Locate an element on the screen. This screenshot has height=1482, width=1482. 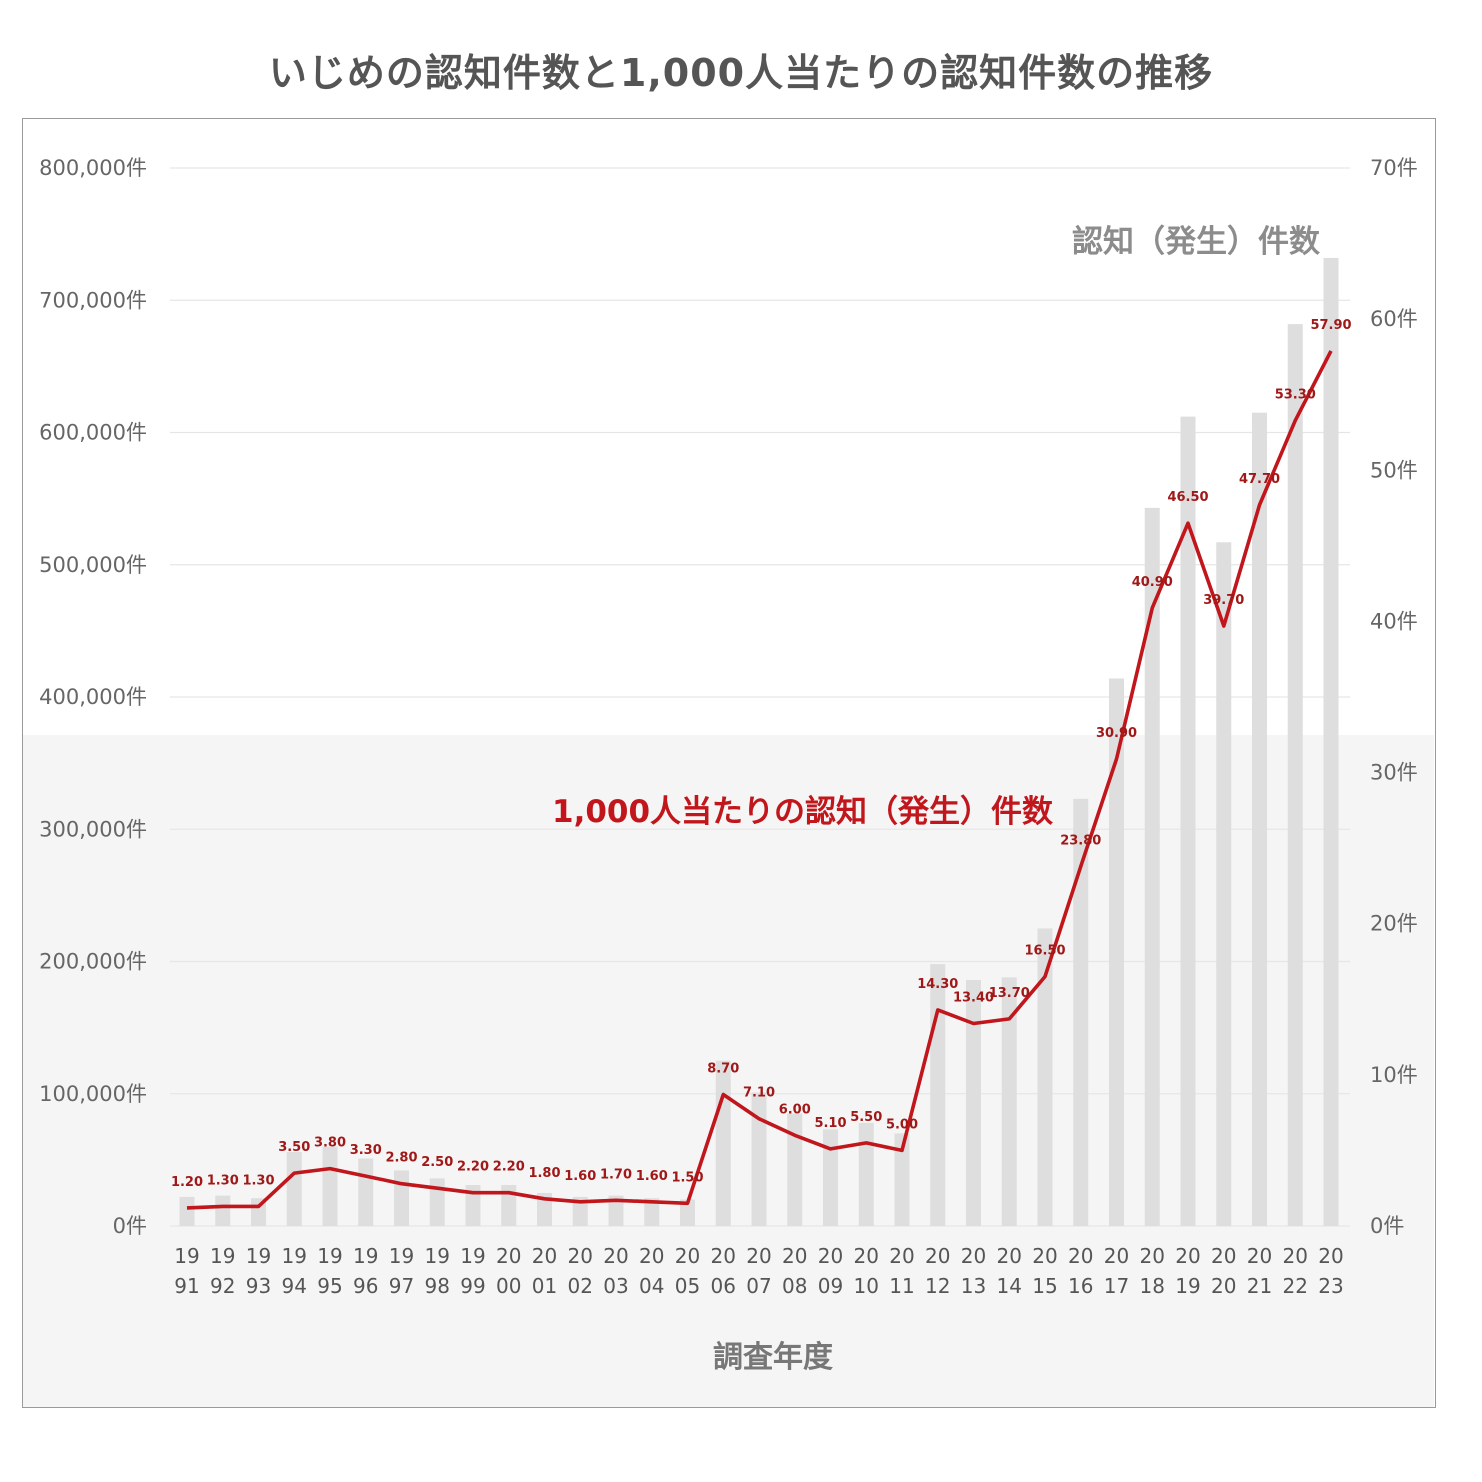
data-label: 14.30 is located at coordinates (937, 984).